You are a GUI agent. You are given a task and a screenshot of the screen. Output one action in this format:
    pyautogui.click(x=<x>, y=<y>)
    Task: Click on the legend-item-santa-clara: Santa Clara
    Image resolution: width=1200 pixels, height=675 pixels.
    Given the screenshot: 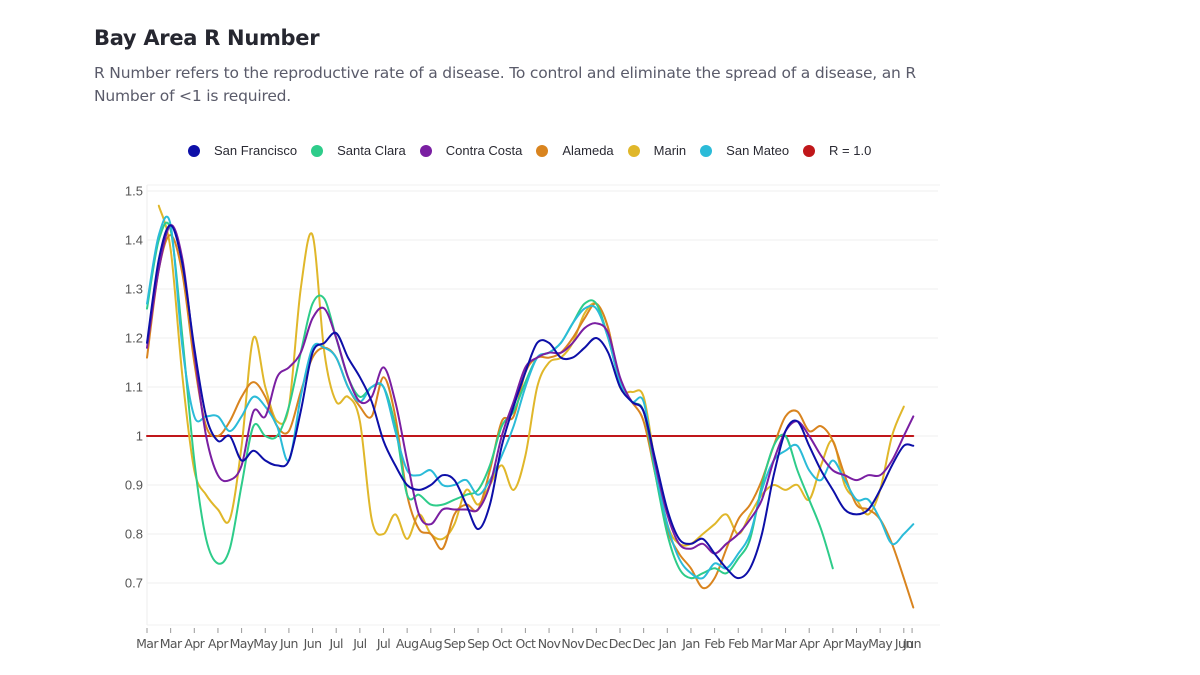 What is the action you would take?
    pyautogui.click(x=358, y=150)
    